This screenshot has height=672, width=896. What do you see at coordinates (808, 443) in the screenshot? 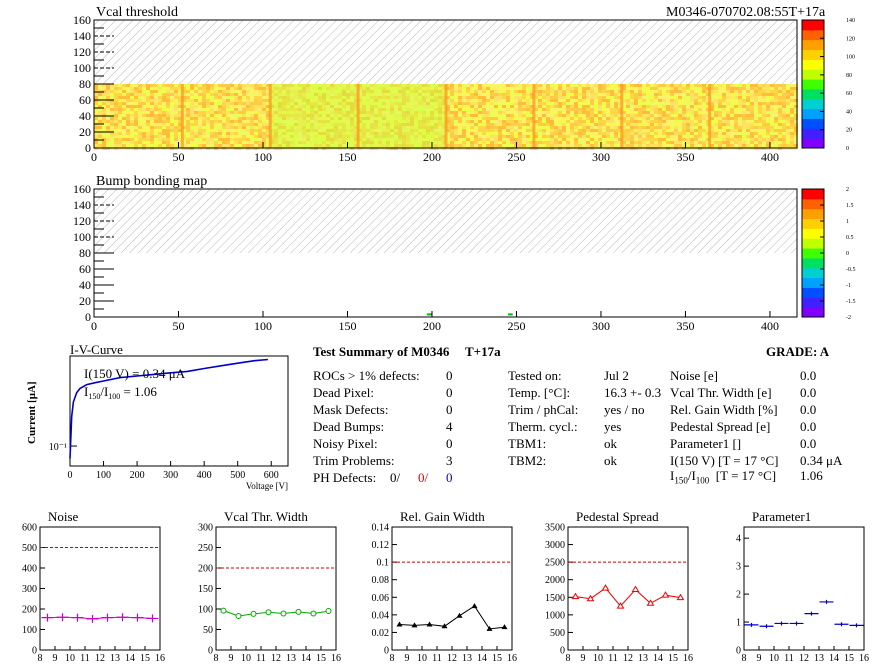
I see `param-value: 0.0` at bounding box center [808, 443].